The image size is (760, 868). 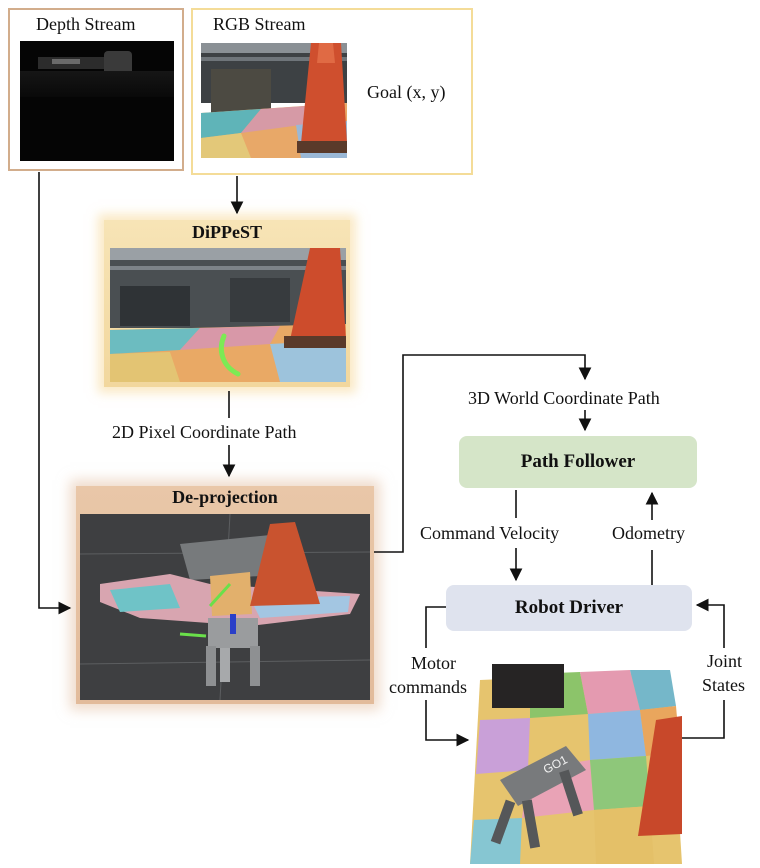 What do you see at coordinates (225, 607) in the screenshot?
I see `pointcloud-image` at bounding box center [225, 607].